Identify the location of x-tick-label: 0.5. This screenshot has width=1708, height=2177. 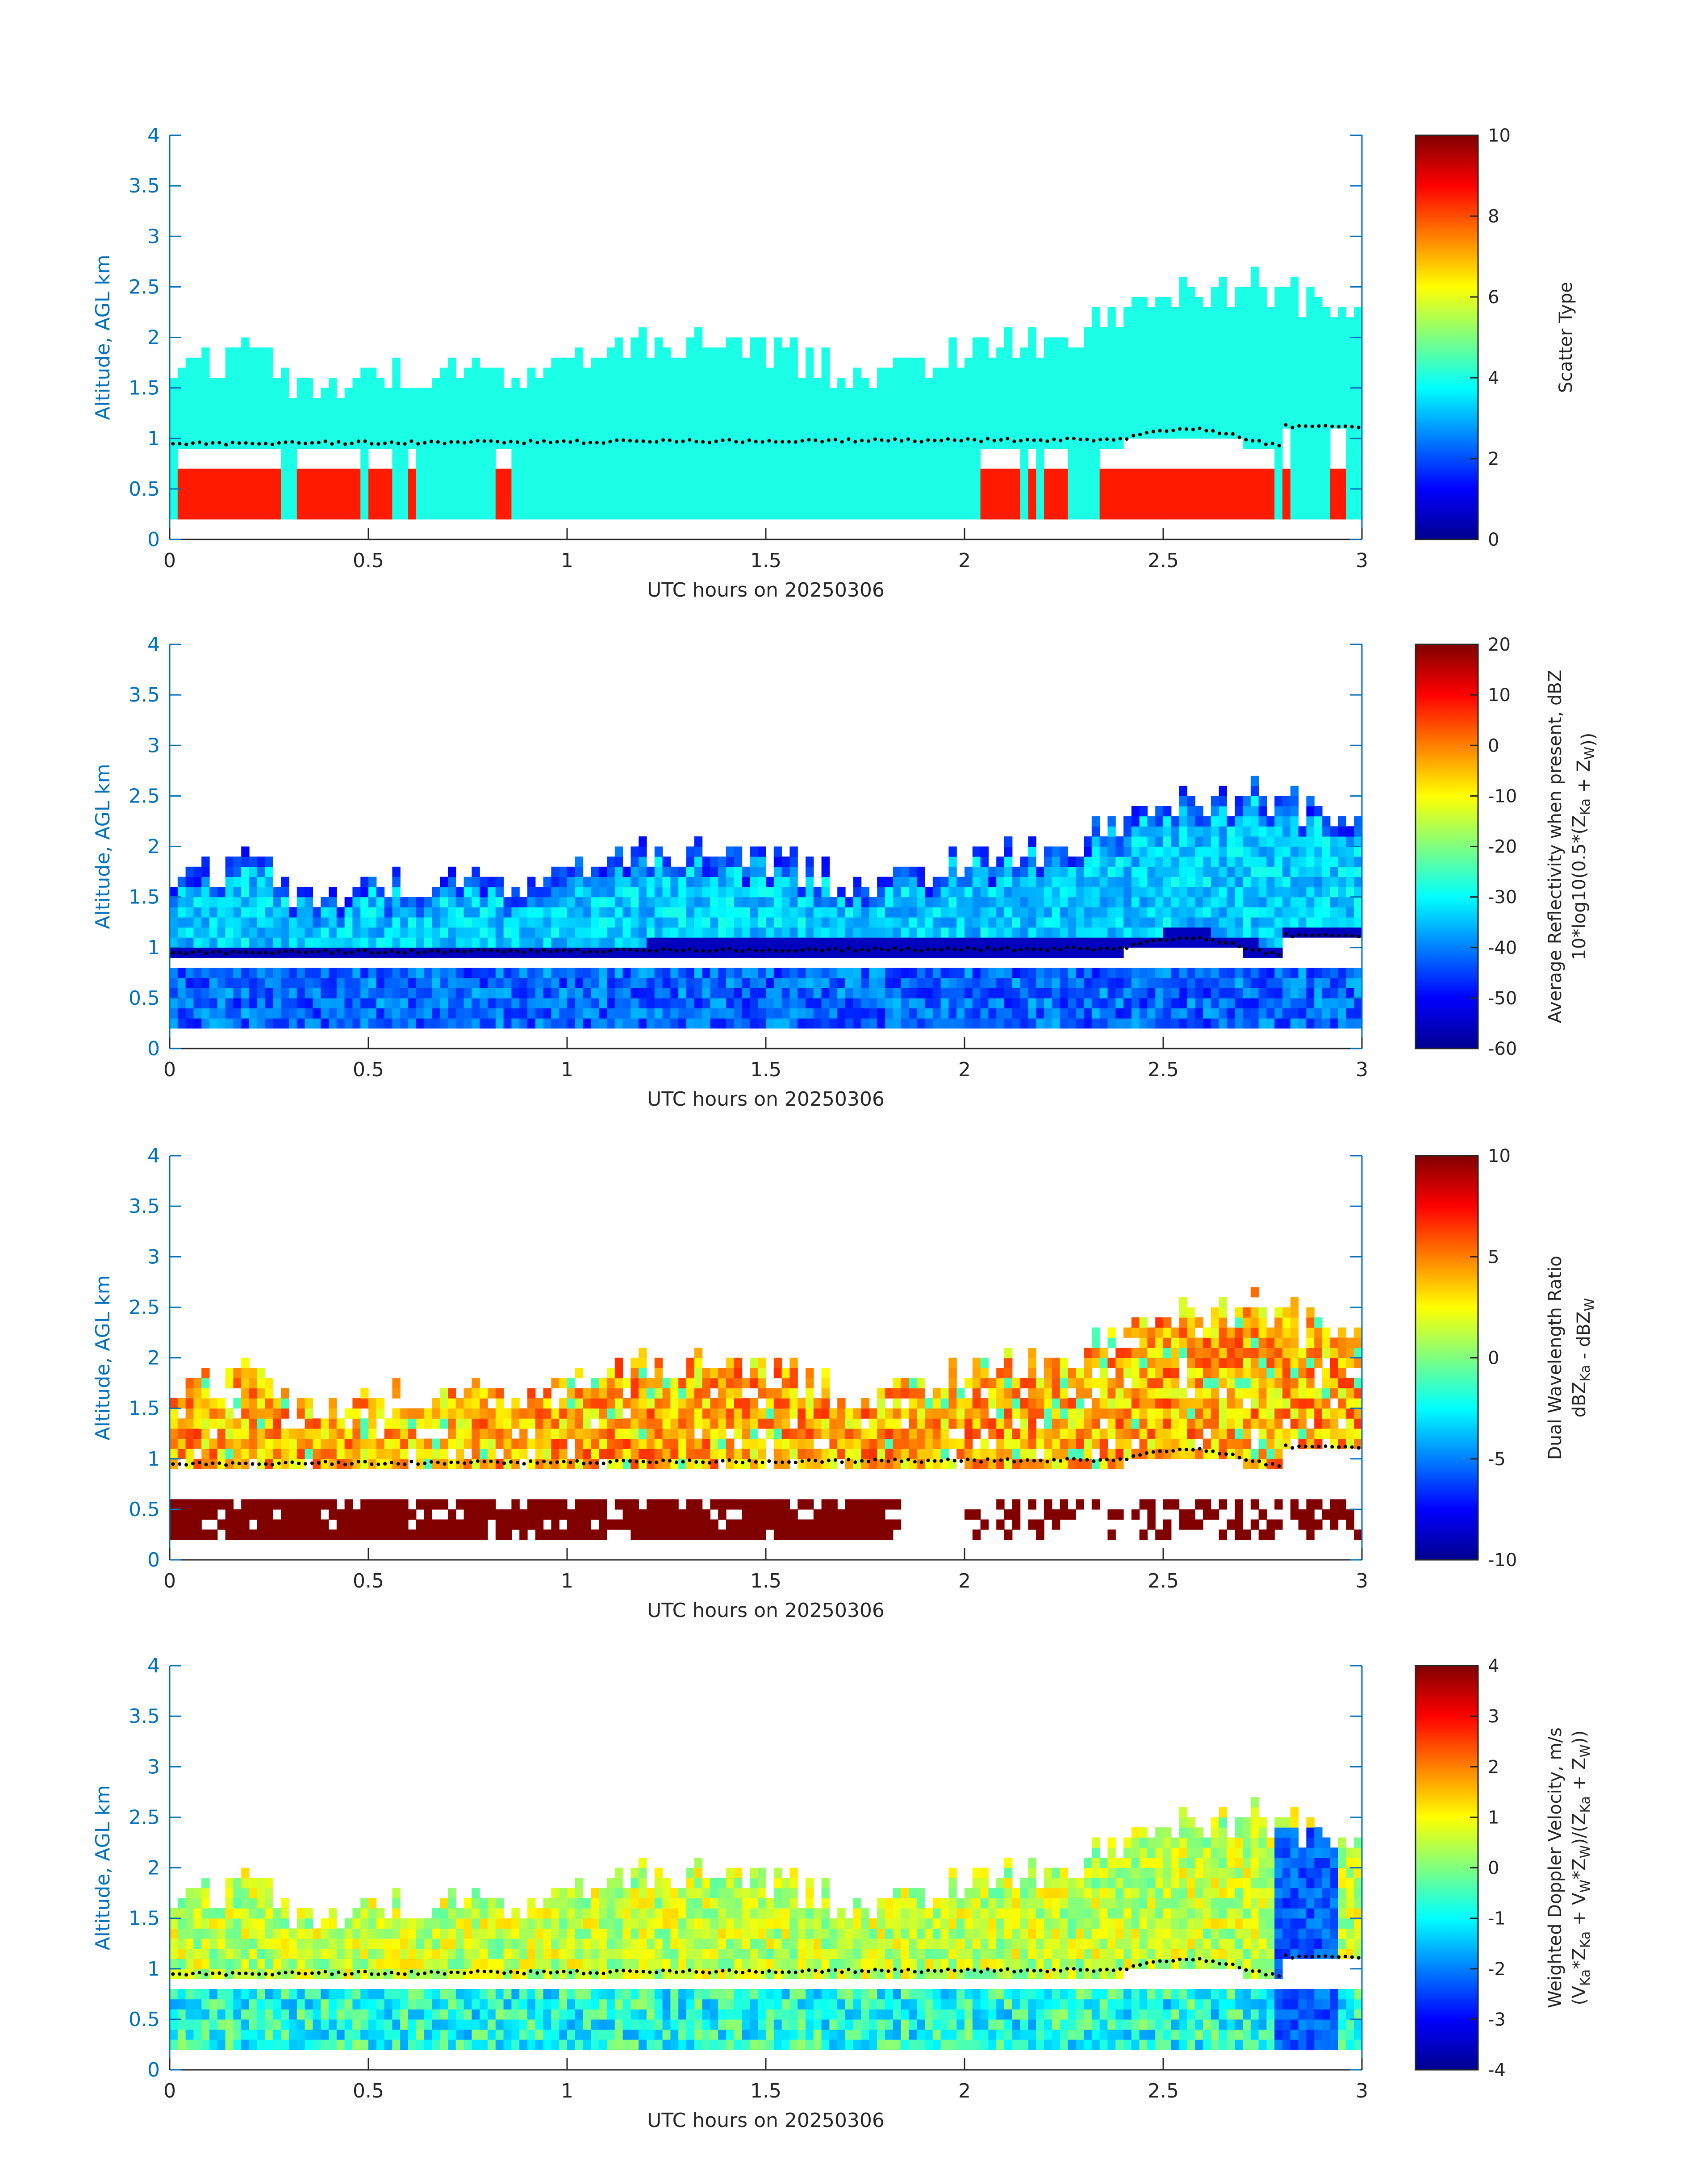
(368, 560).